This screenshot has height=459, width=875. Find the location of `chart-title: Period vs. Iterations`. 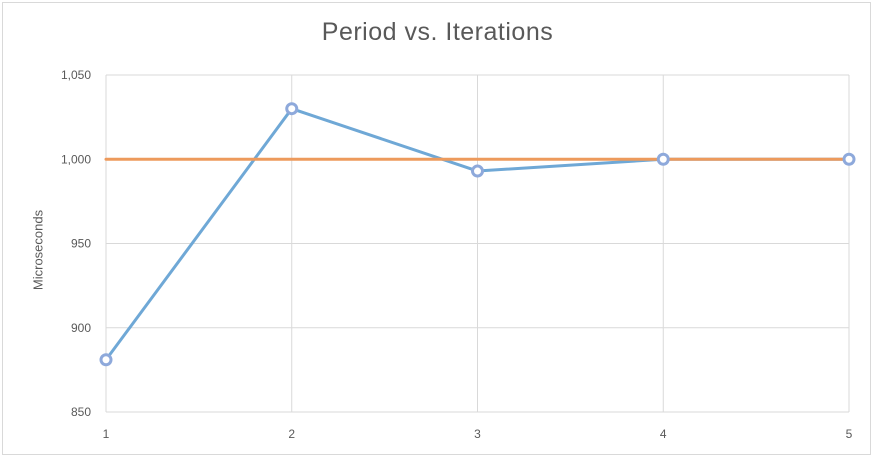

chart-title: Period vs. Iterations is located at coordinates (437, 32).